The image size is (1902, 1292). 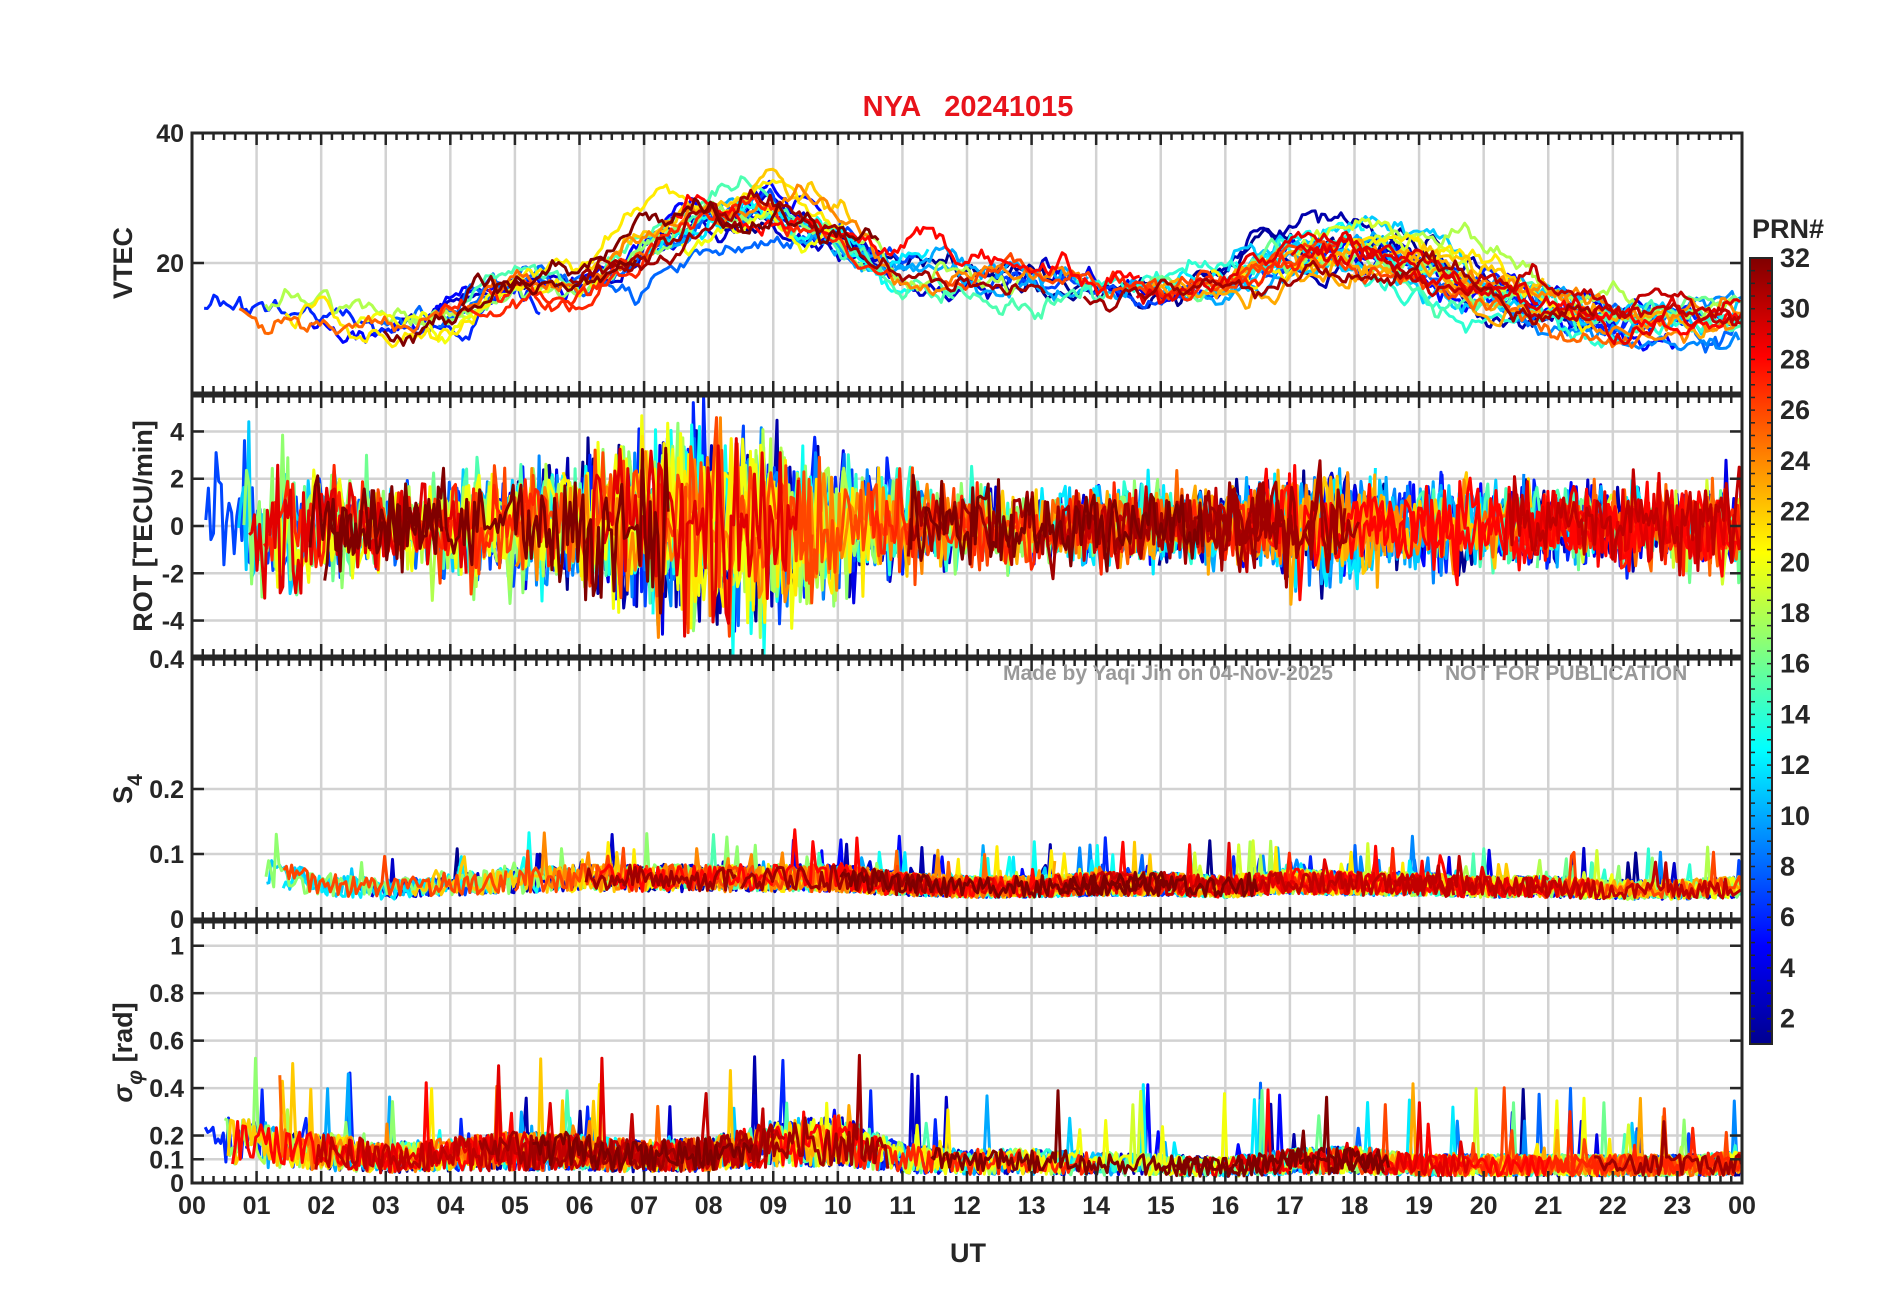 I want to click on x-tick-label: 23, so click(x=1678, y=1206).